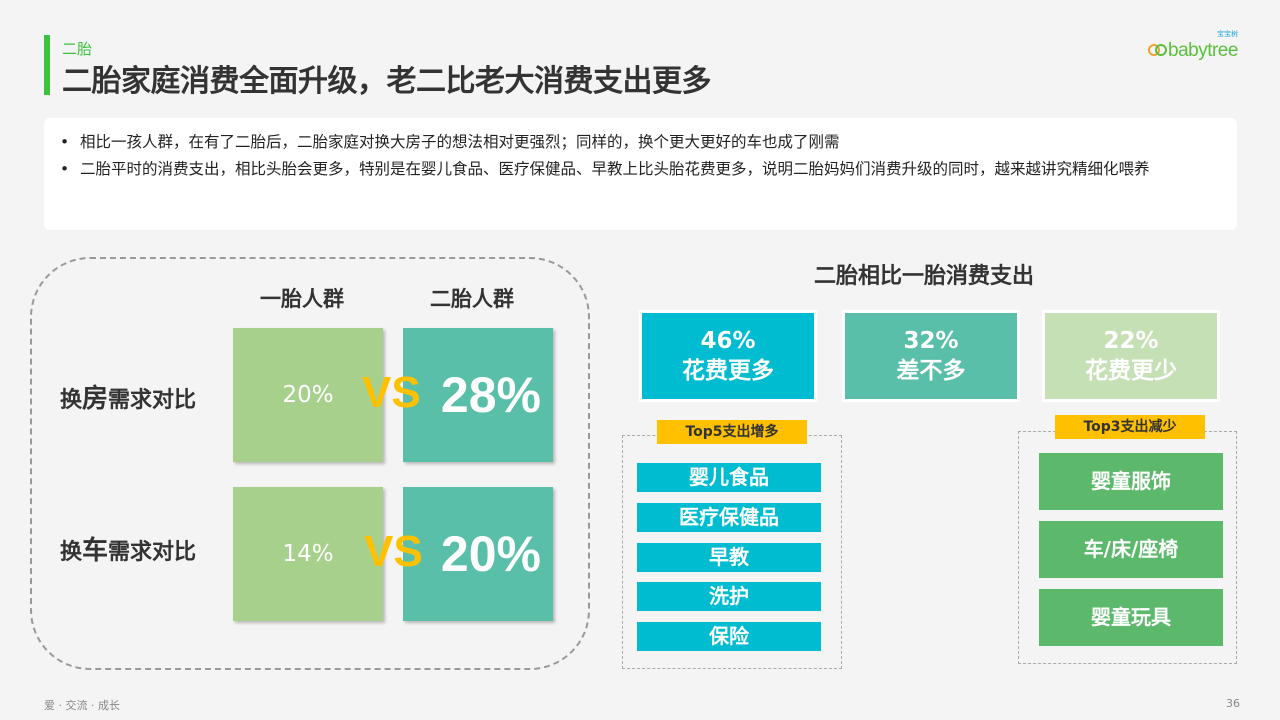  I want to click on second-child-car-value: 20%, so click(478, 554).